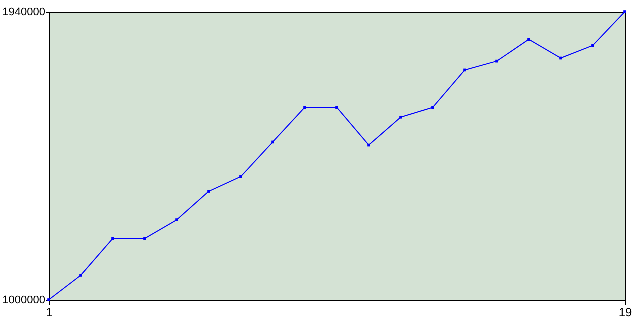  What do you see at coordinates (50, 313) in the screenshot?
I see `x-tick-label: 1` at bounding box center [50, 313].